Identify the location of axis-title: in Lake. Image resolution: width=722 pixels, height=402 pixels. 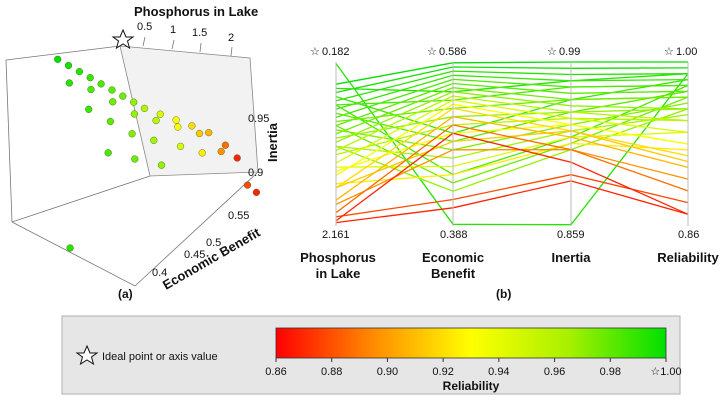
(338, 273).